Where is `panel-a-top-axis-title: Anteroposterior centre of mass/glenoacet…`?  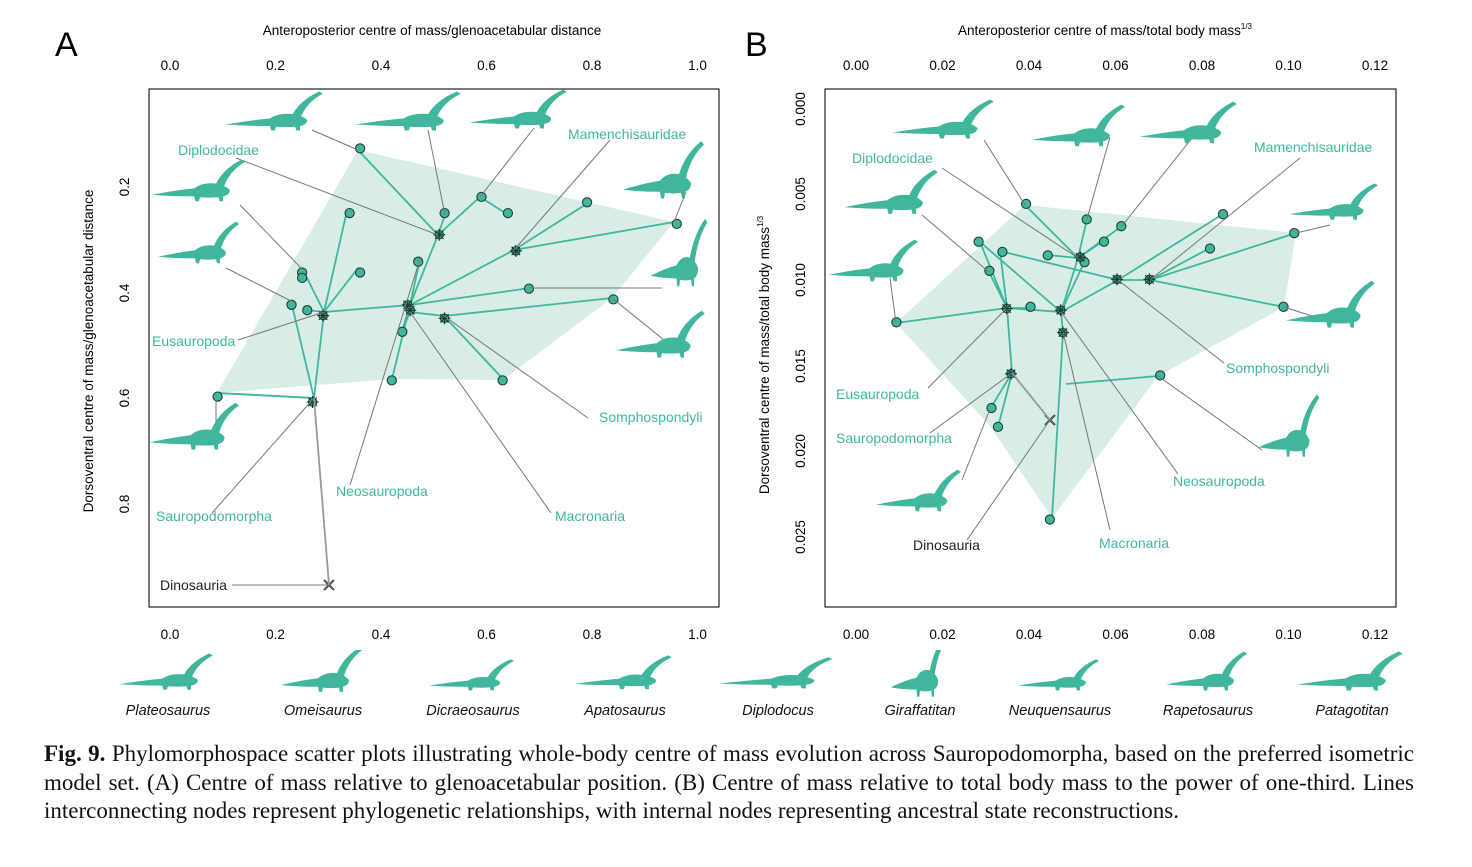 panel-a-top-axis-title: Anteroposterior centre of mass/glenoacet… is located at coordinates (432, 30).